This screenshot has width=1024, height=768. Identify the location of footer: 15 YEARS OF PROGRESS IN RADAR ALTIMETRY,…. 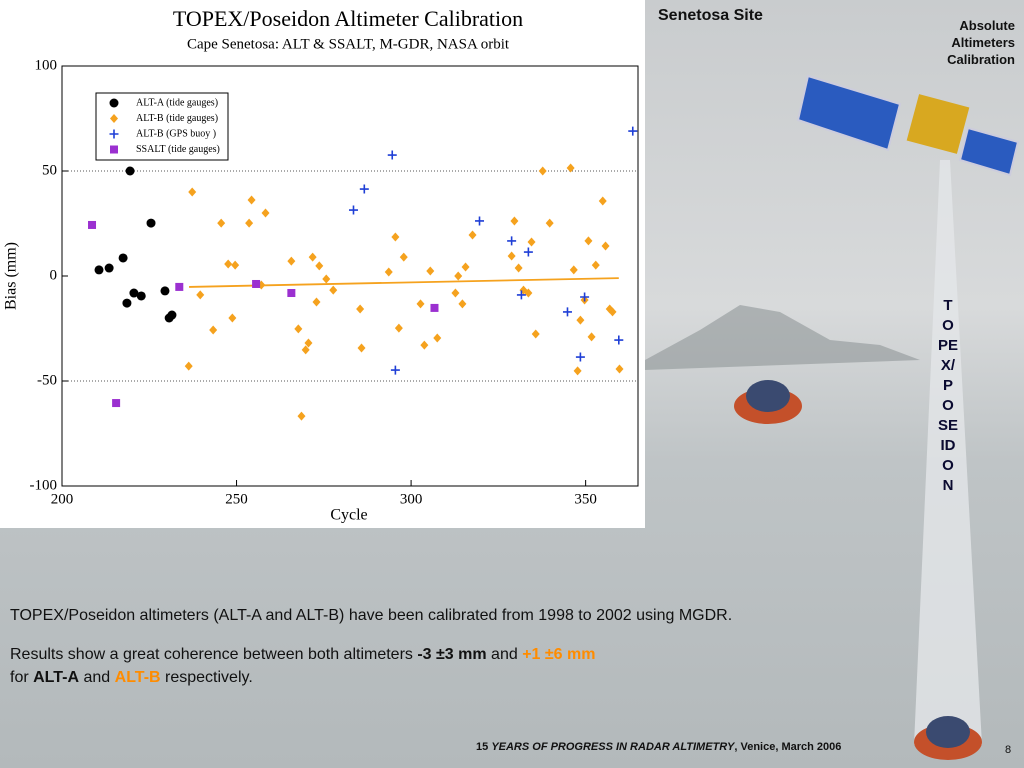
(658, 747).